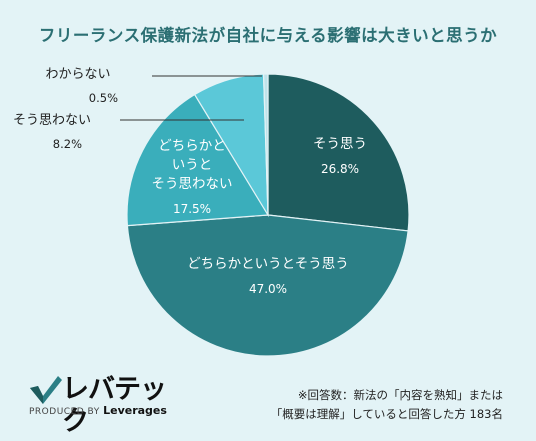  What do you see at coordinates (67, 144) in the screenshot?
I see `slice-value-label: 8.2%` at bounding box center [67, 144].